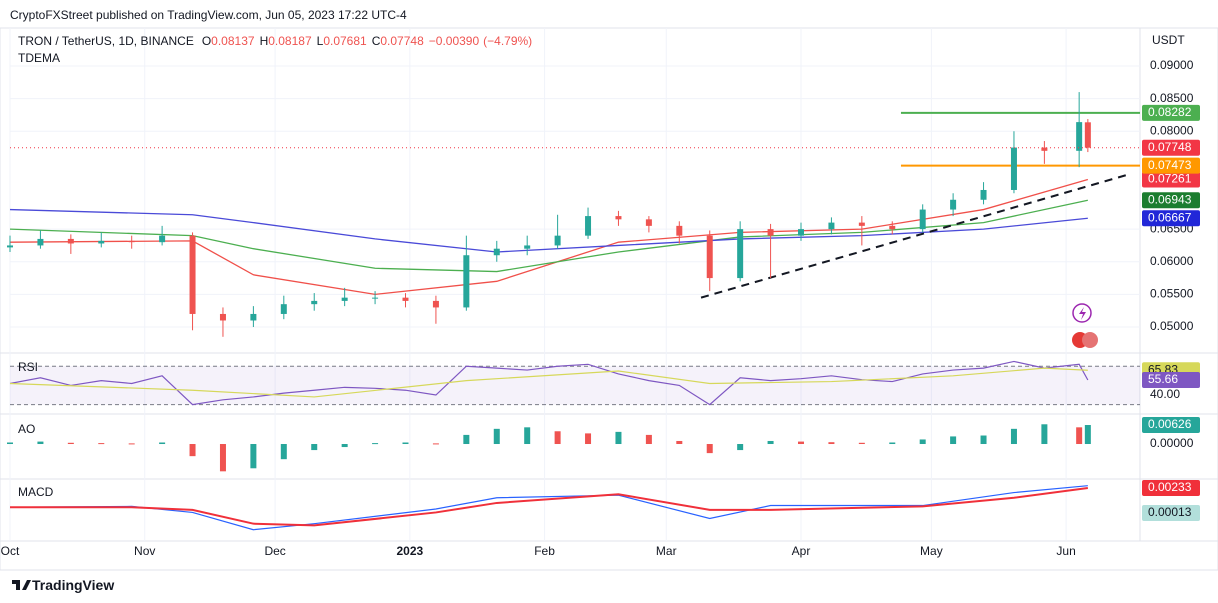 This screenshot has width=1218, height=603. Describe the element at coordinates (233, 41) in the screenshot. I see `legend-value: 0.08137` at that location.